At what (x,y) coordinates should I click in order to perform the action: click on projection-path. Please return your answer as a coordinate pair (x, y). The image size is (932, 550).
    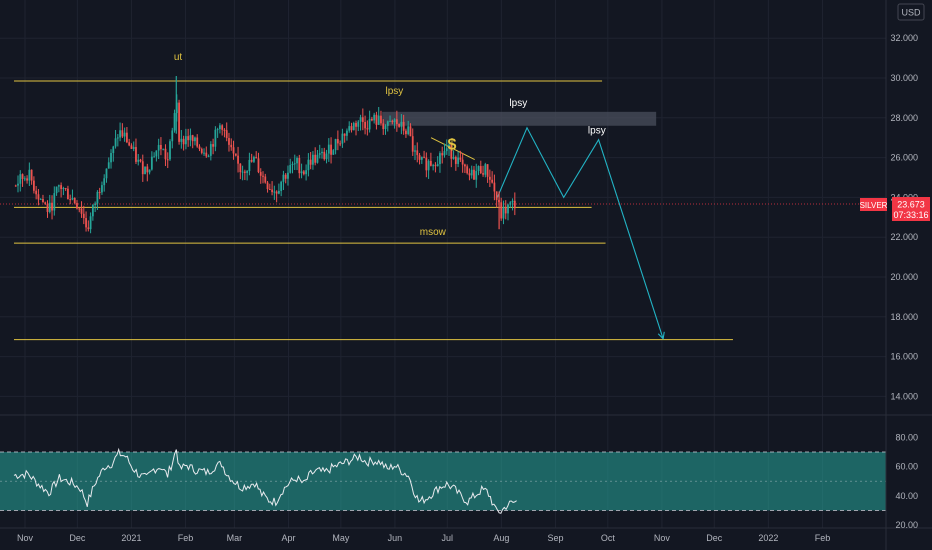
    Looking at the image, I should click on (580, 232).